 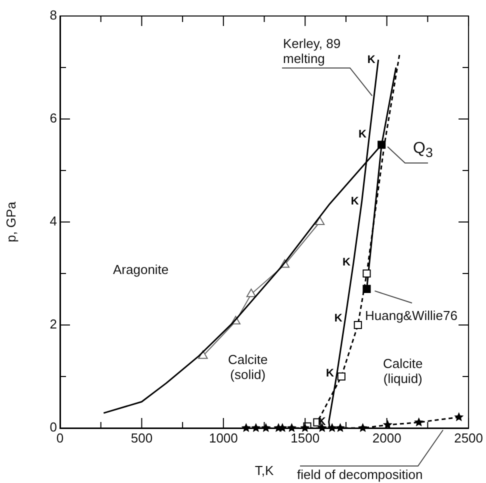 I want to click on y-axis-title: p, GPa, so click(x=10, y=221).